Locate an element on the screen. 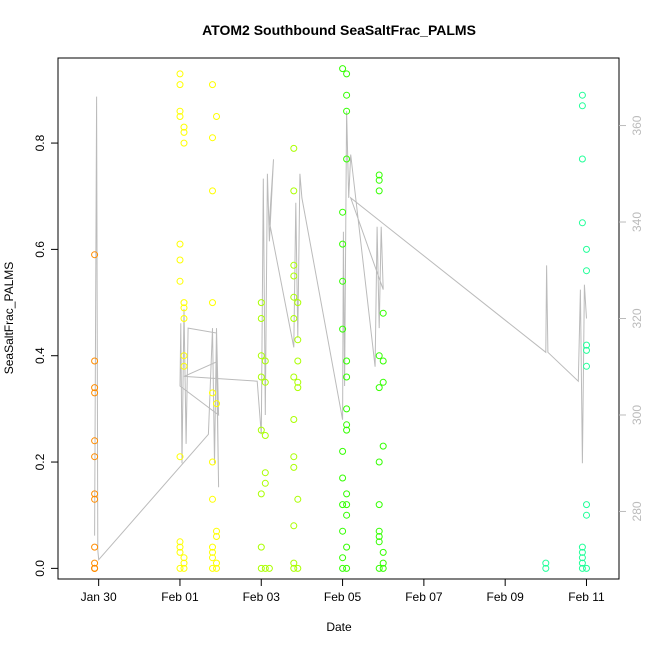  y2-tick-label: 340 is located at coordinates (637, 222).